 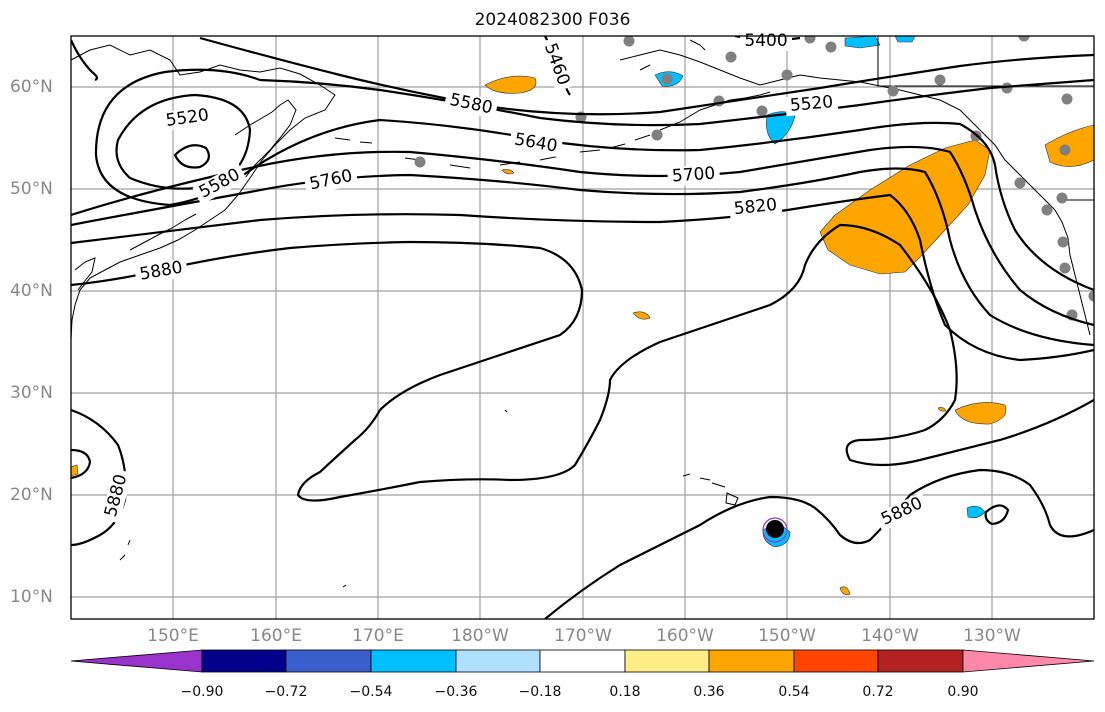 What do you see at coordinates (276, 636) in the screenshot?
I see `lon-label-160e: 160°E` at bounding box center [276, 636].